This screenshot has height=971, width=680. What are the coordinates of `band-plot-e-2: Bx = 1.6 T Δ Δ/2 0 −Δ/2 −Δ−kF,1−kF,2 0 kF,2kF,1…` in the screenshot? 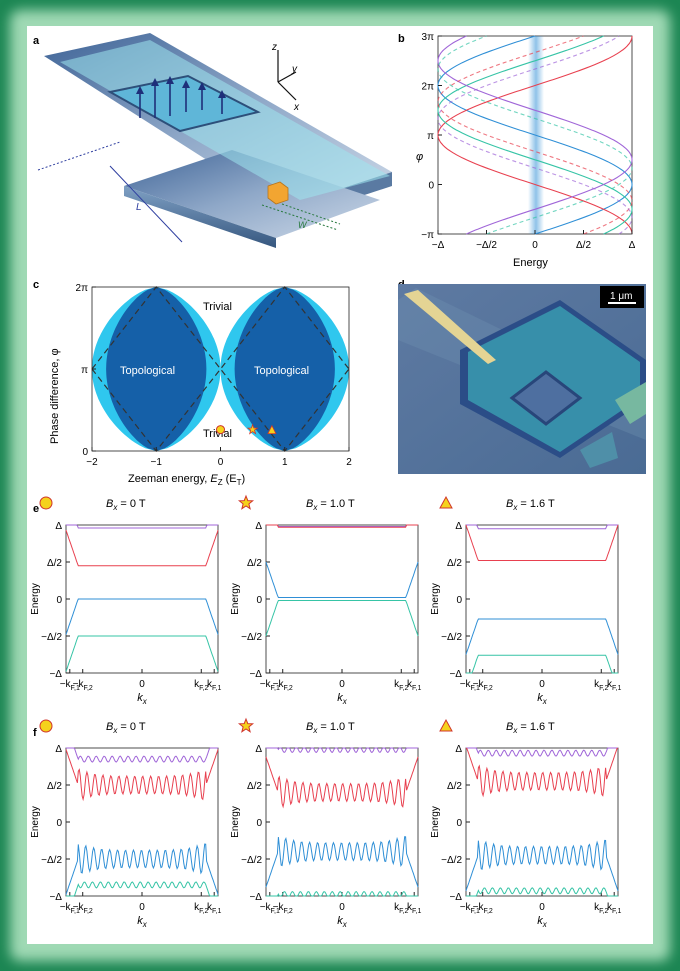 It's located at (525, 600).